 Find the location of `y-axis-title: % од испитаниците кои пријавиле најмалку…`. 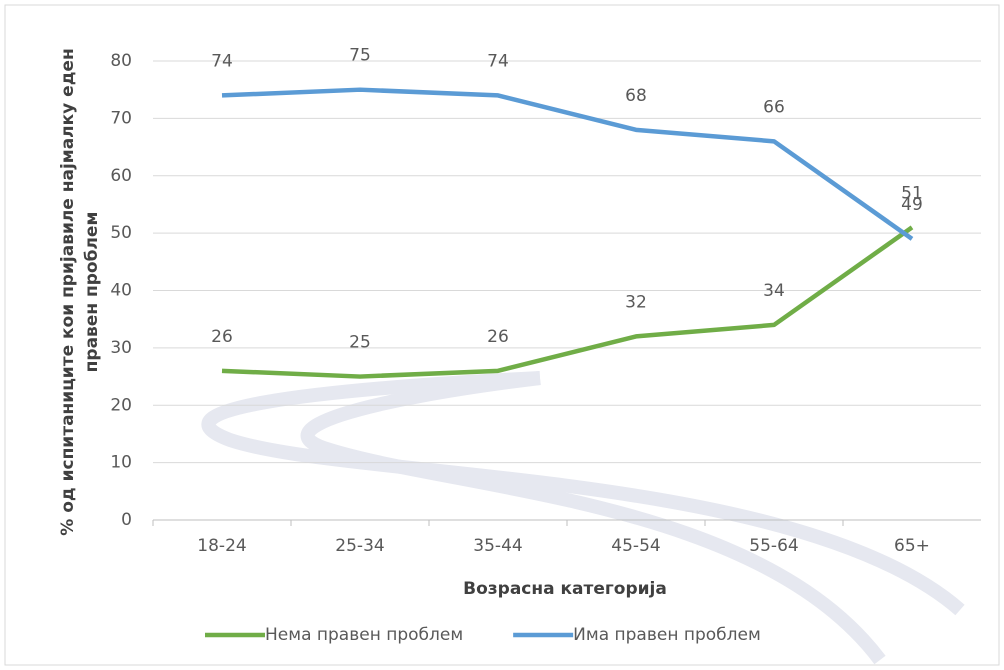

y-axis-title: % од испитаниците кои пријавиле најмалку… is located at coordinates (68, 291).